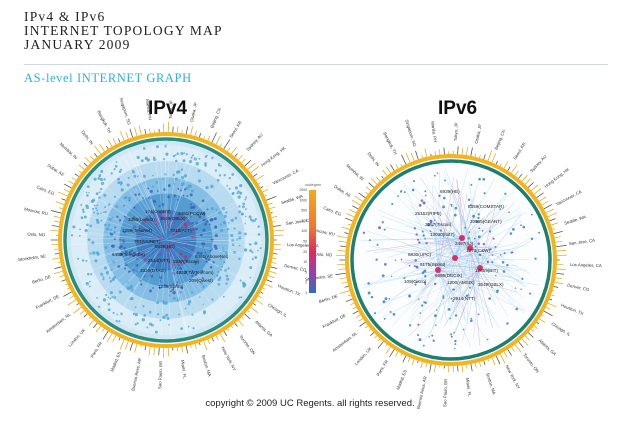  Describe the element at coordinates (158, 211) in the screenshot. I see `ipv4-as-label: 174(Cogent)` at that location.